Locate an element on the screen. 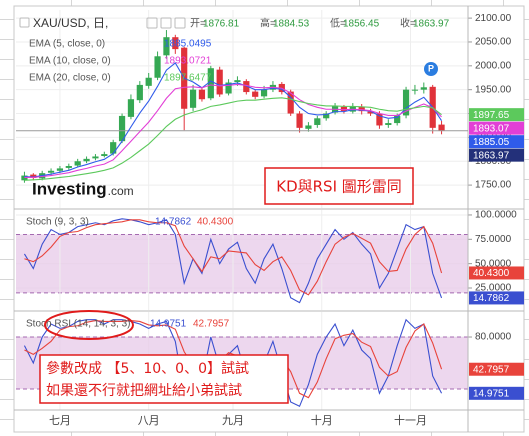 The image size is (529, 436). price-tag-label: 1893.07 is located at coordinates (491, 128).